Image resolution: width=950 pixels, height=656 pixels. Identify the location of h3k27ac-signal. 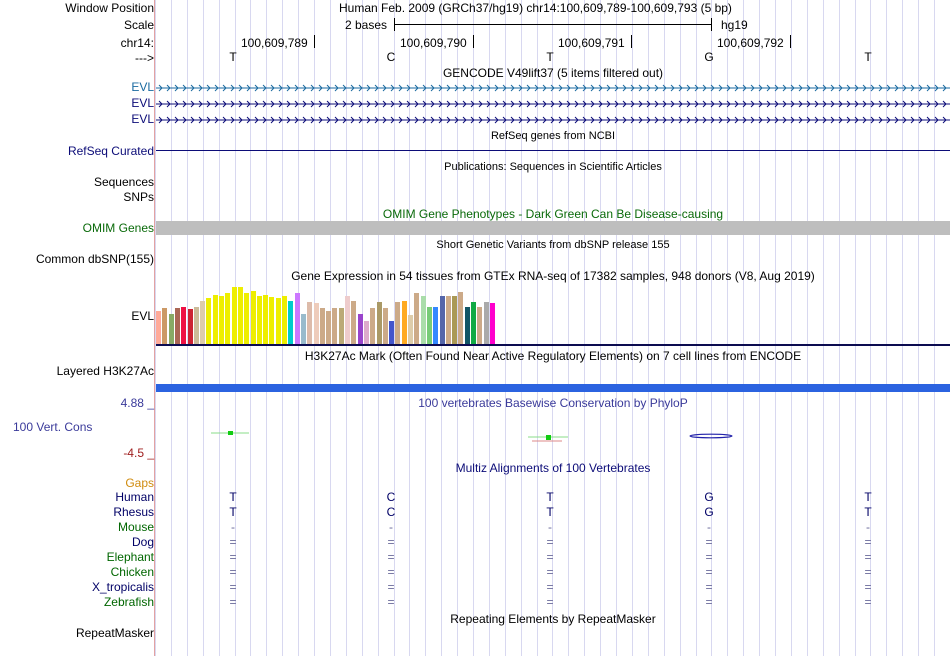
(553, 388).